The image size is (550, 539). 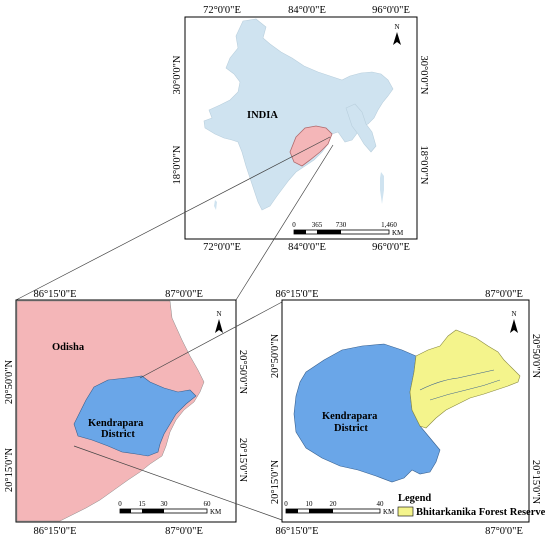 What do you see at coordinates (170, 508) in the screenshot?
I see `odisha-scale-bar: 0 15 30 60 KM` at bounding box center [170, 508].